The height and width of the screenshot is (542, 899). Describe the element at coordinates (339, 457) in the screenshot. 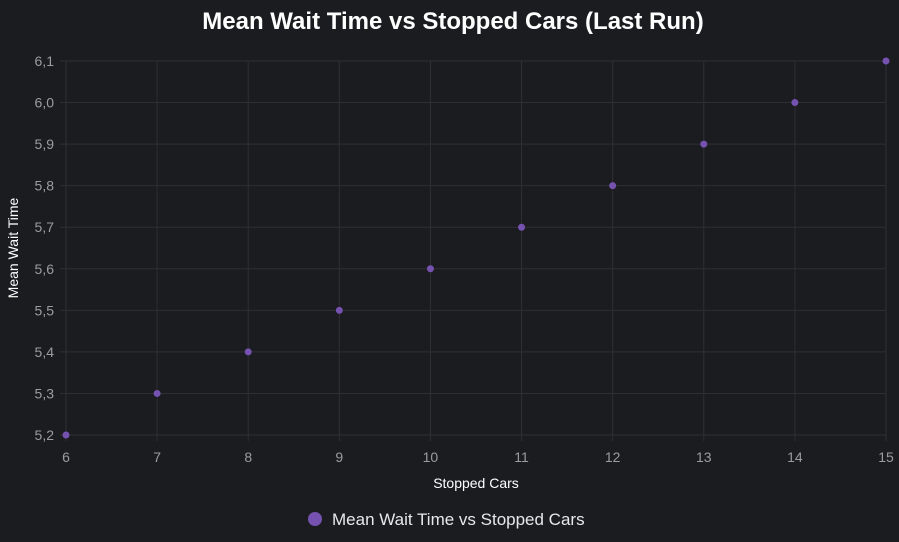

I see `x-tick-label: 9` at that location.